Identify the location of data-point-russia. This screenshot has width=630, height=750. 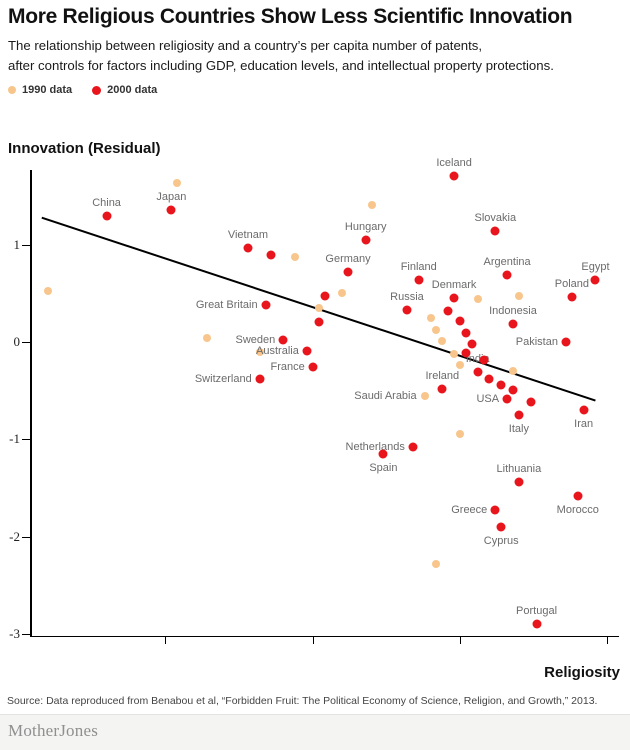
(407, 310).